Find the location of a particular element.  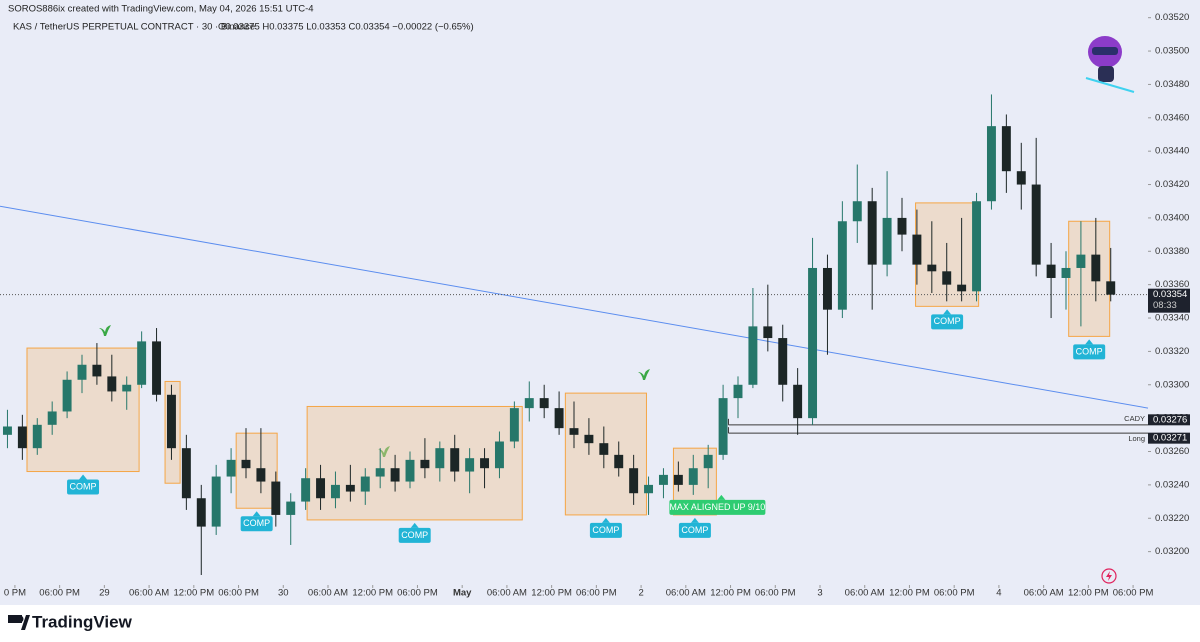

x-tick-label: 4 is located at coordinates (998, 593).